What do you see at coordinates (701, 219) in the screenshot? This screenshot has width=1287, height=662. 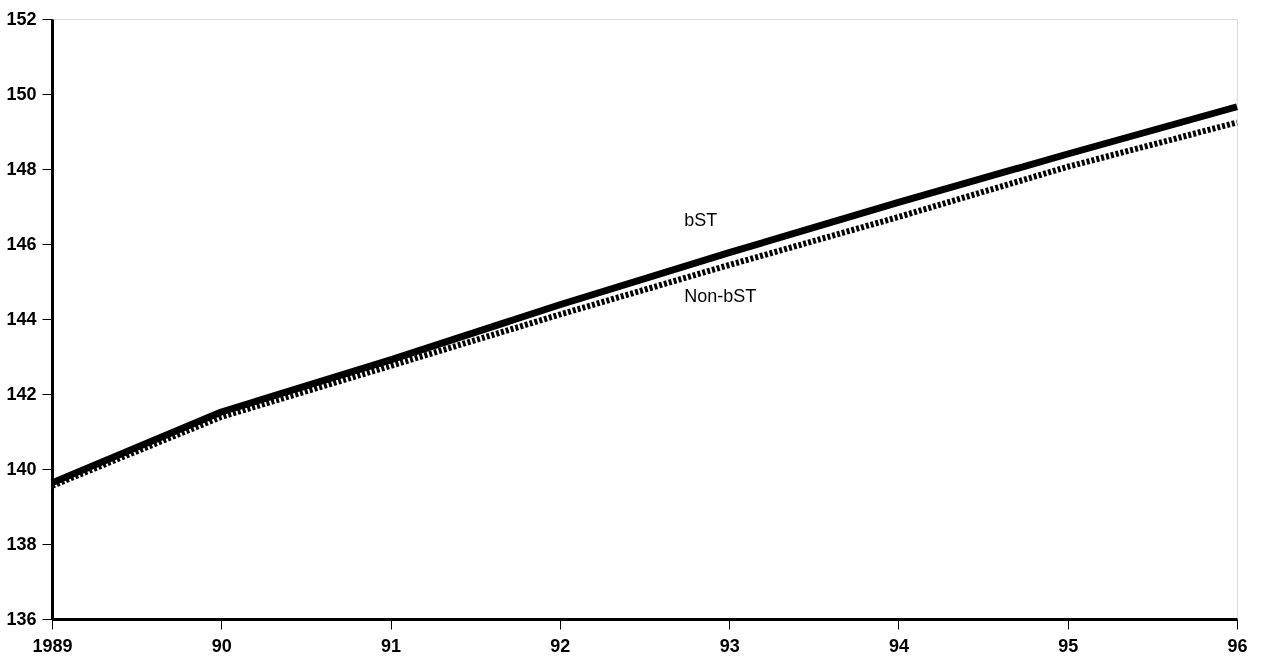 I see `series-label: bST` at bounding box center [701, 219].